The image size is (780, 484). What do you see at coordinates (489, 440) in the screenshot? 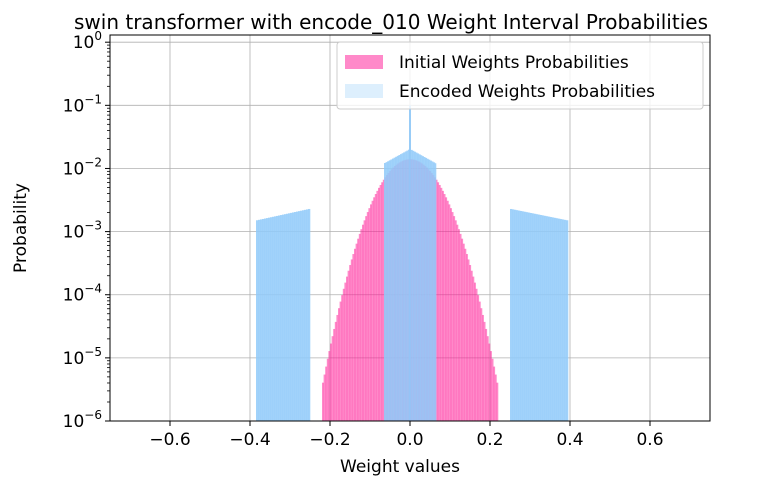
I see `x-tick-label: 0.2` at bounding box center [489, 440].